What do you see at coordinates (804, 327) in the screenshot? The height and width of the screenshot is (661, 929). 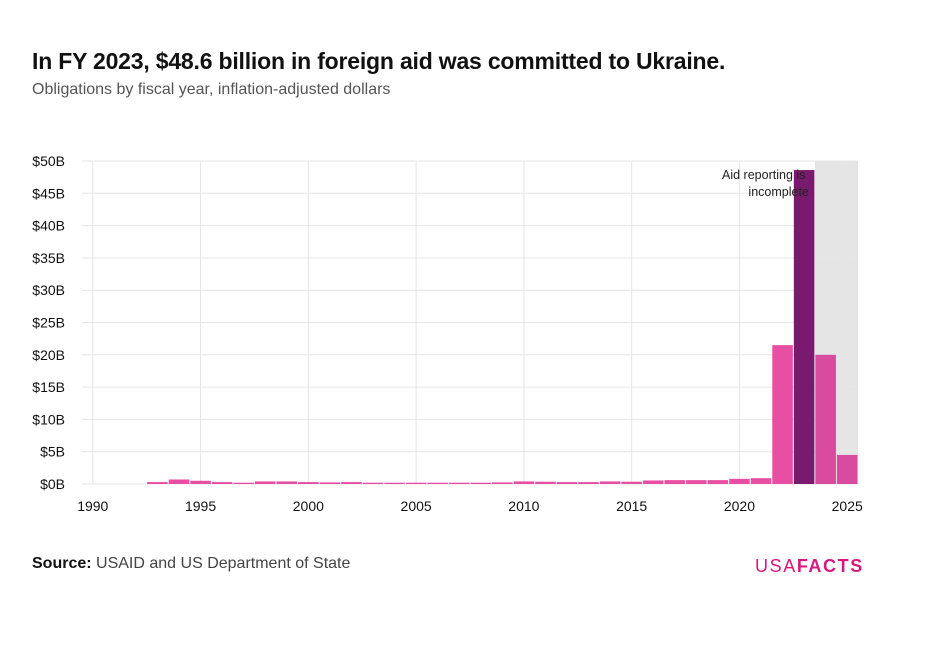 I see `bar-2023` at bounding box center [804, 327].